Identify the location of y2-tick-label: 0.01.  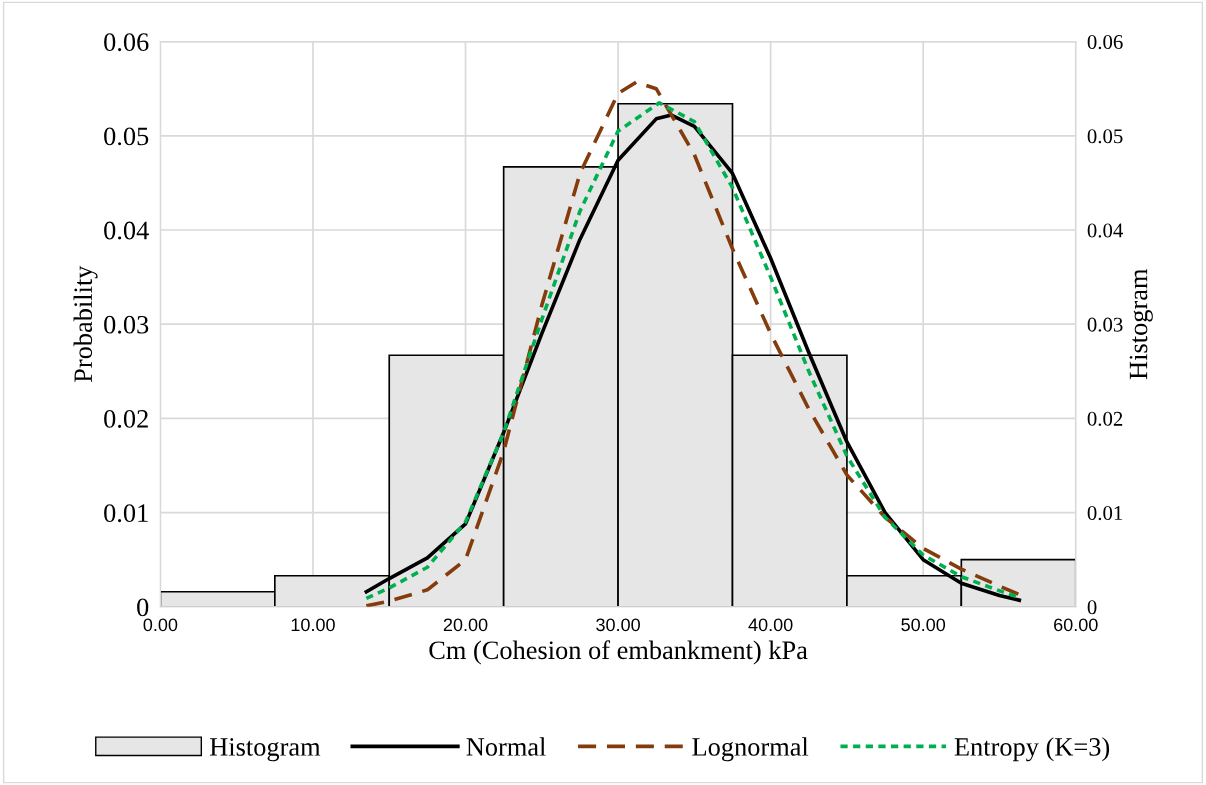
(1105, 513).